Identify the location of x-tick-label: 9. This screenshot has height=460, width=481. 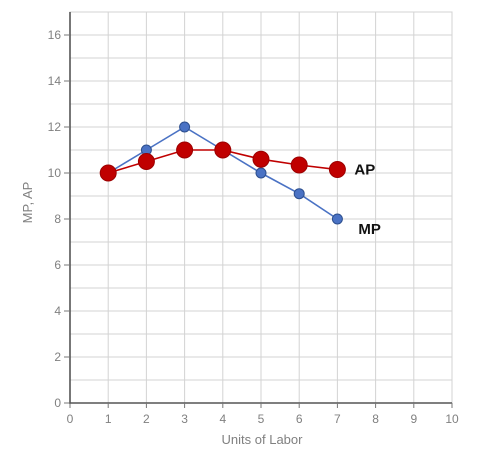
(413, 419).